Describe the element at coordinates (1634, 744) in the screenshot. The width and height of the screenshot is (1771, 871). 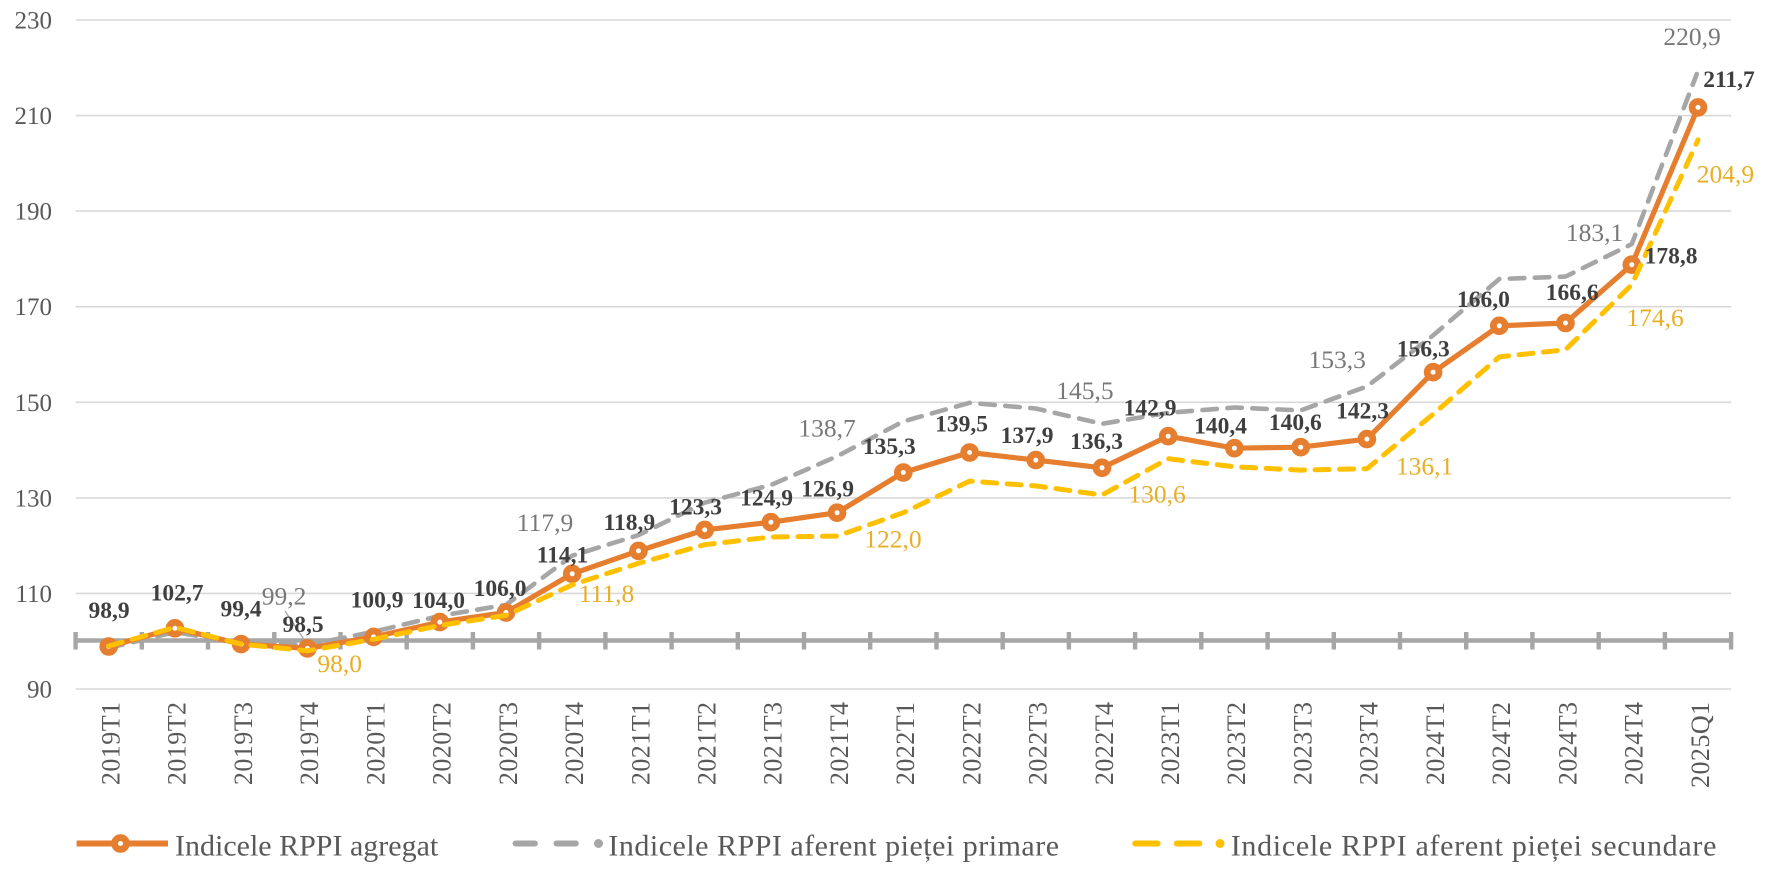
I see `svg-text: 2024T4` at that location.